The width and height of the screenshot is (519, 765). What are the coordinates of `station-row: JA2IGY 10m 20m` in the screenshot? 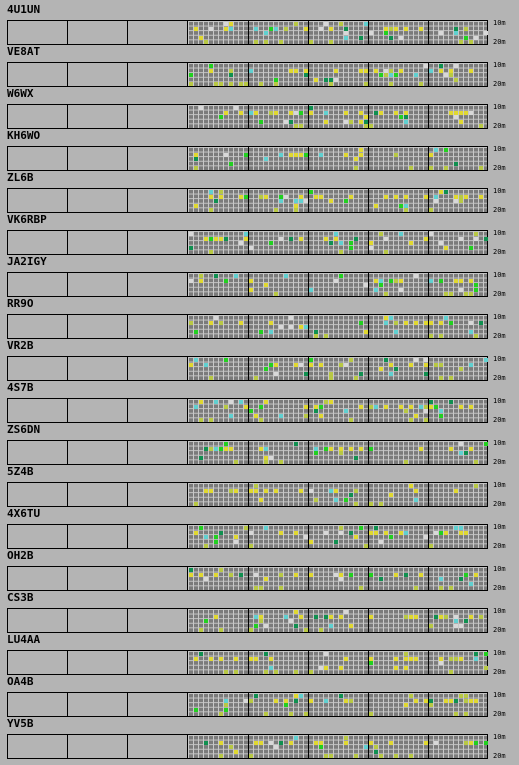 It's located at (259, 276).